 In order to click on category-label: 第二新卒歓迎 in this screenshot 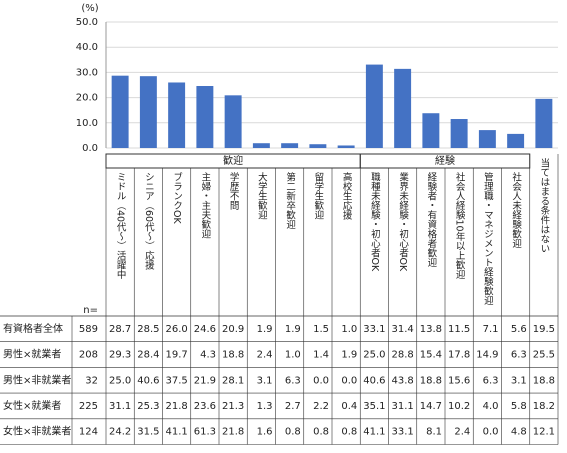, I will do `click(290, 200)`.